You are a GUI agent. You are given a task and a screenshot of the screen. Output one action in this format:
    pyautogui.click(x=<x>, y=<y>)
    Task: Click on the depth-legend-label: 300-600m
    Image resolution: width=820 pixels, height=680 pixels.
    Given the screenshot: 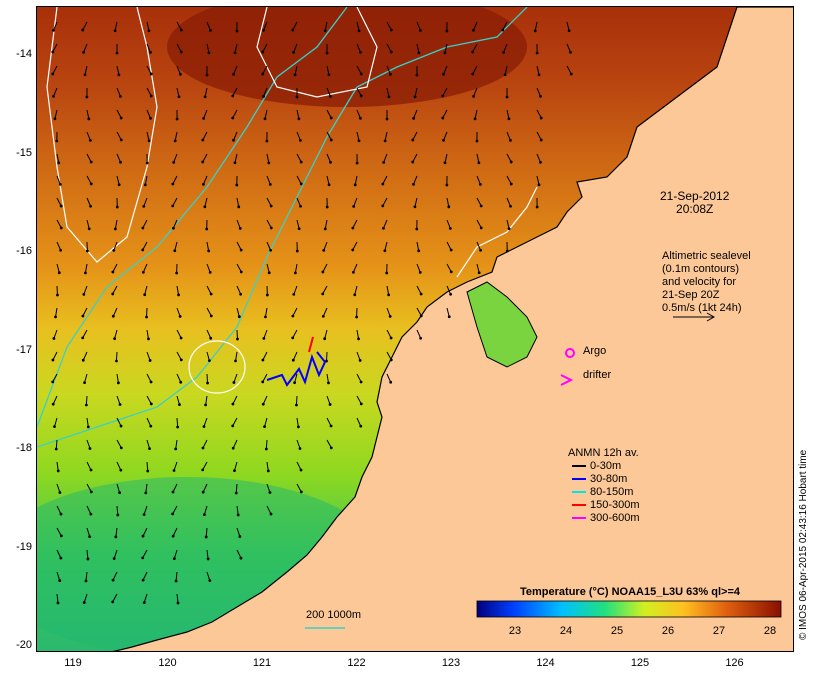 What is the action you would take?
    pyautogui.click(x=615, y=518)
    